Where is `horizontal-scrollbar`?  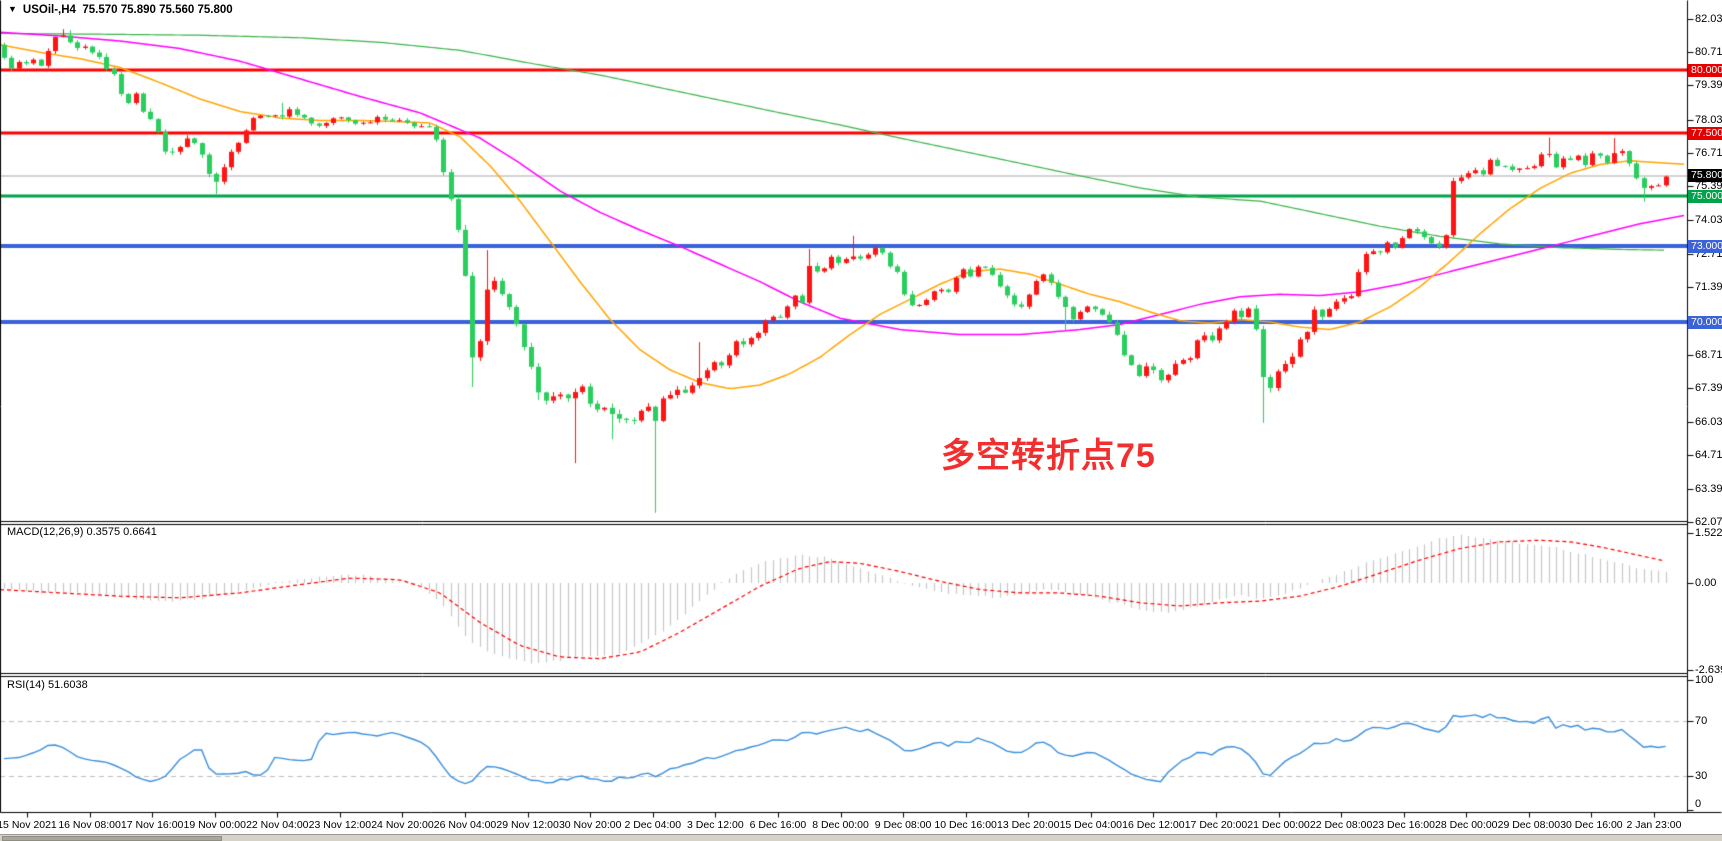
horizontal-scrollbar is located at coordinates (861, 837).